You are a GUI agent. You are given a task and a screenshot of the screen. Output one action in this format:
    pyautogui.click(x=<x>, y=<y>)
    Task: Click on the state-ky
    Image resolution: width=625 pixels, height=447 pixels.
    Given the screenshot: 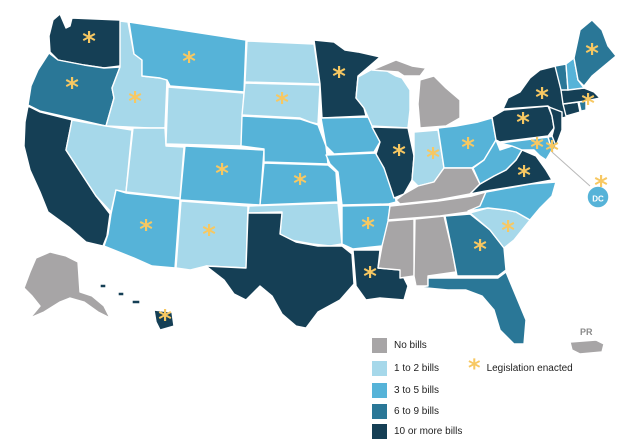 What is the action you would take?
    pyautogui.click(x=438, y=186)
    